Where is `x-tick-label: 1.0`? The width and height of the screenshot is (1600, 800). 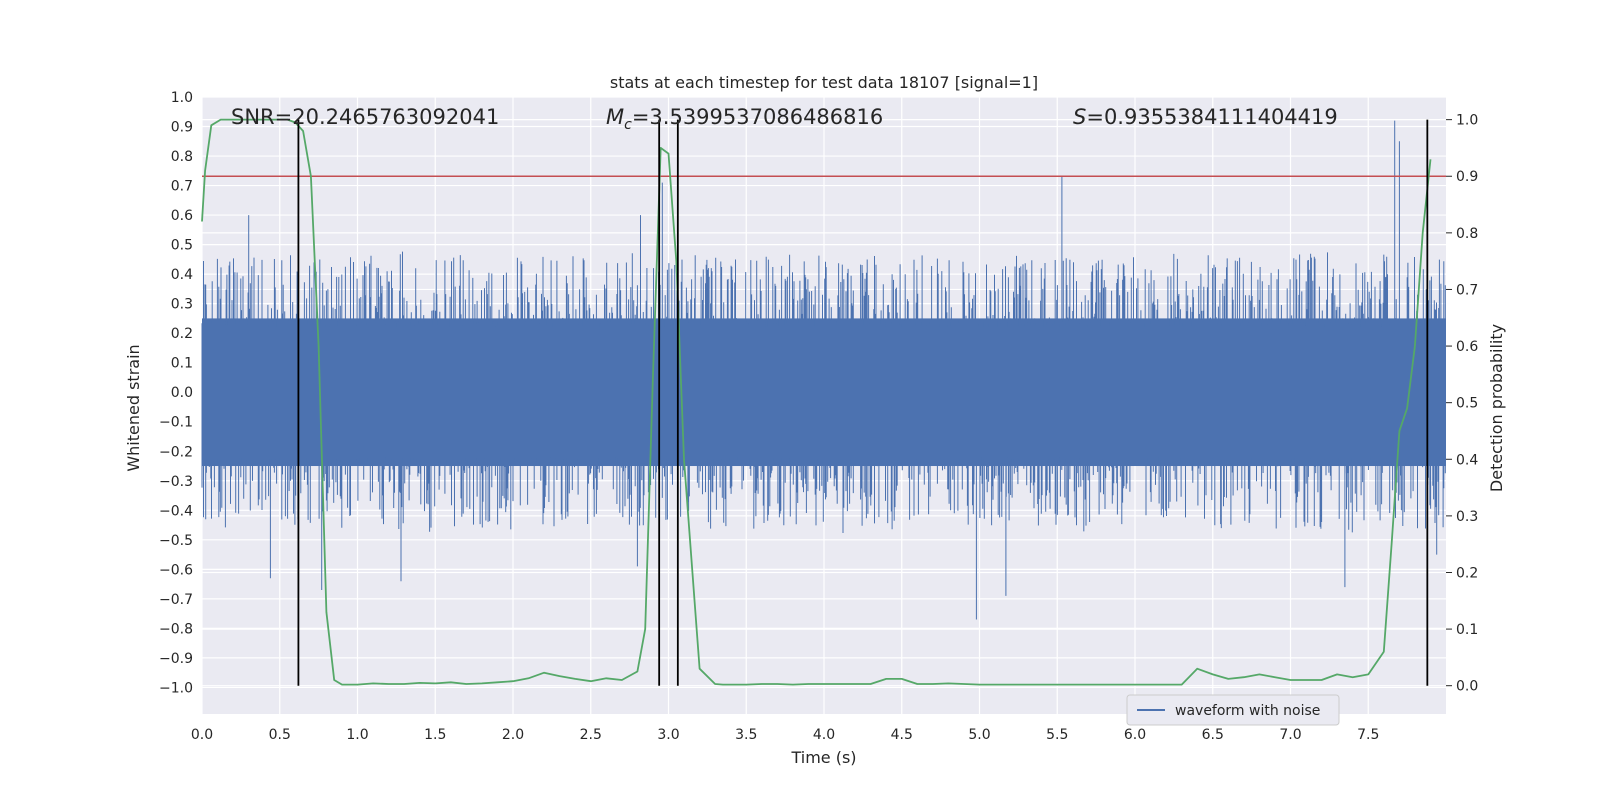 x-tick-label: 1.0 is located at coordinates (357, 735).